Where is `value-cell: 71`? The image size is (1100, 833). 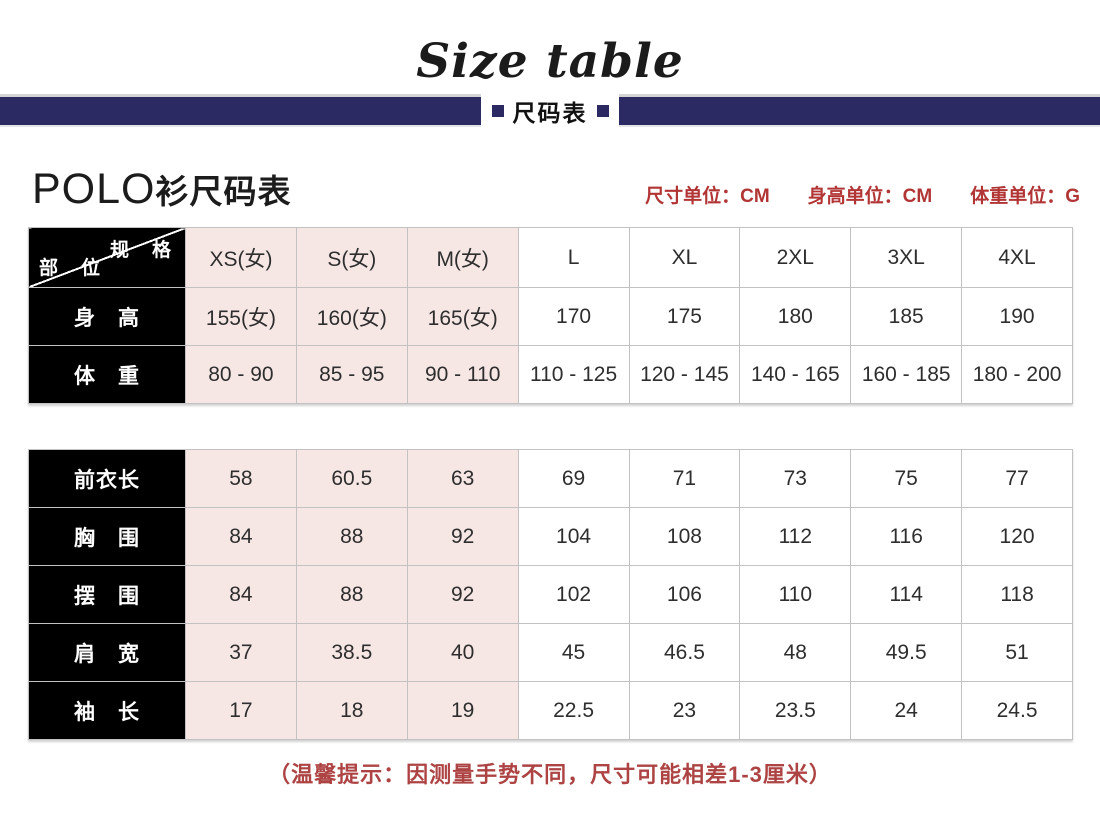
value-cell: 71 is located at coordinates (684, 478).